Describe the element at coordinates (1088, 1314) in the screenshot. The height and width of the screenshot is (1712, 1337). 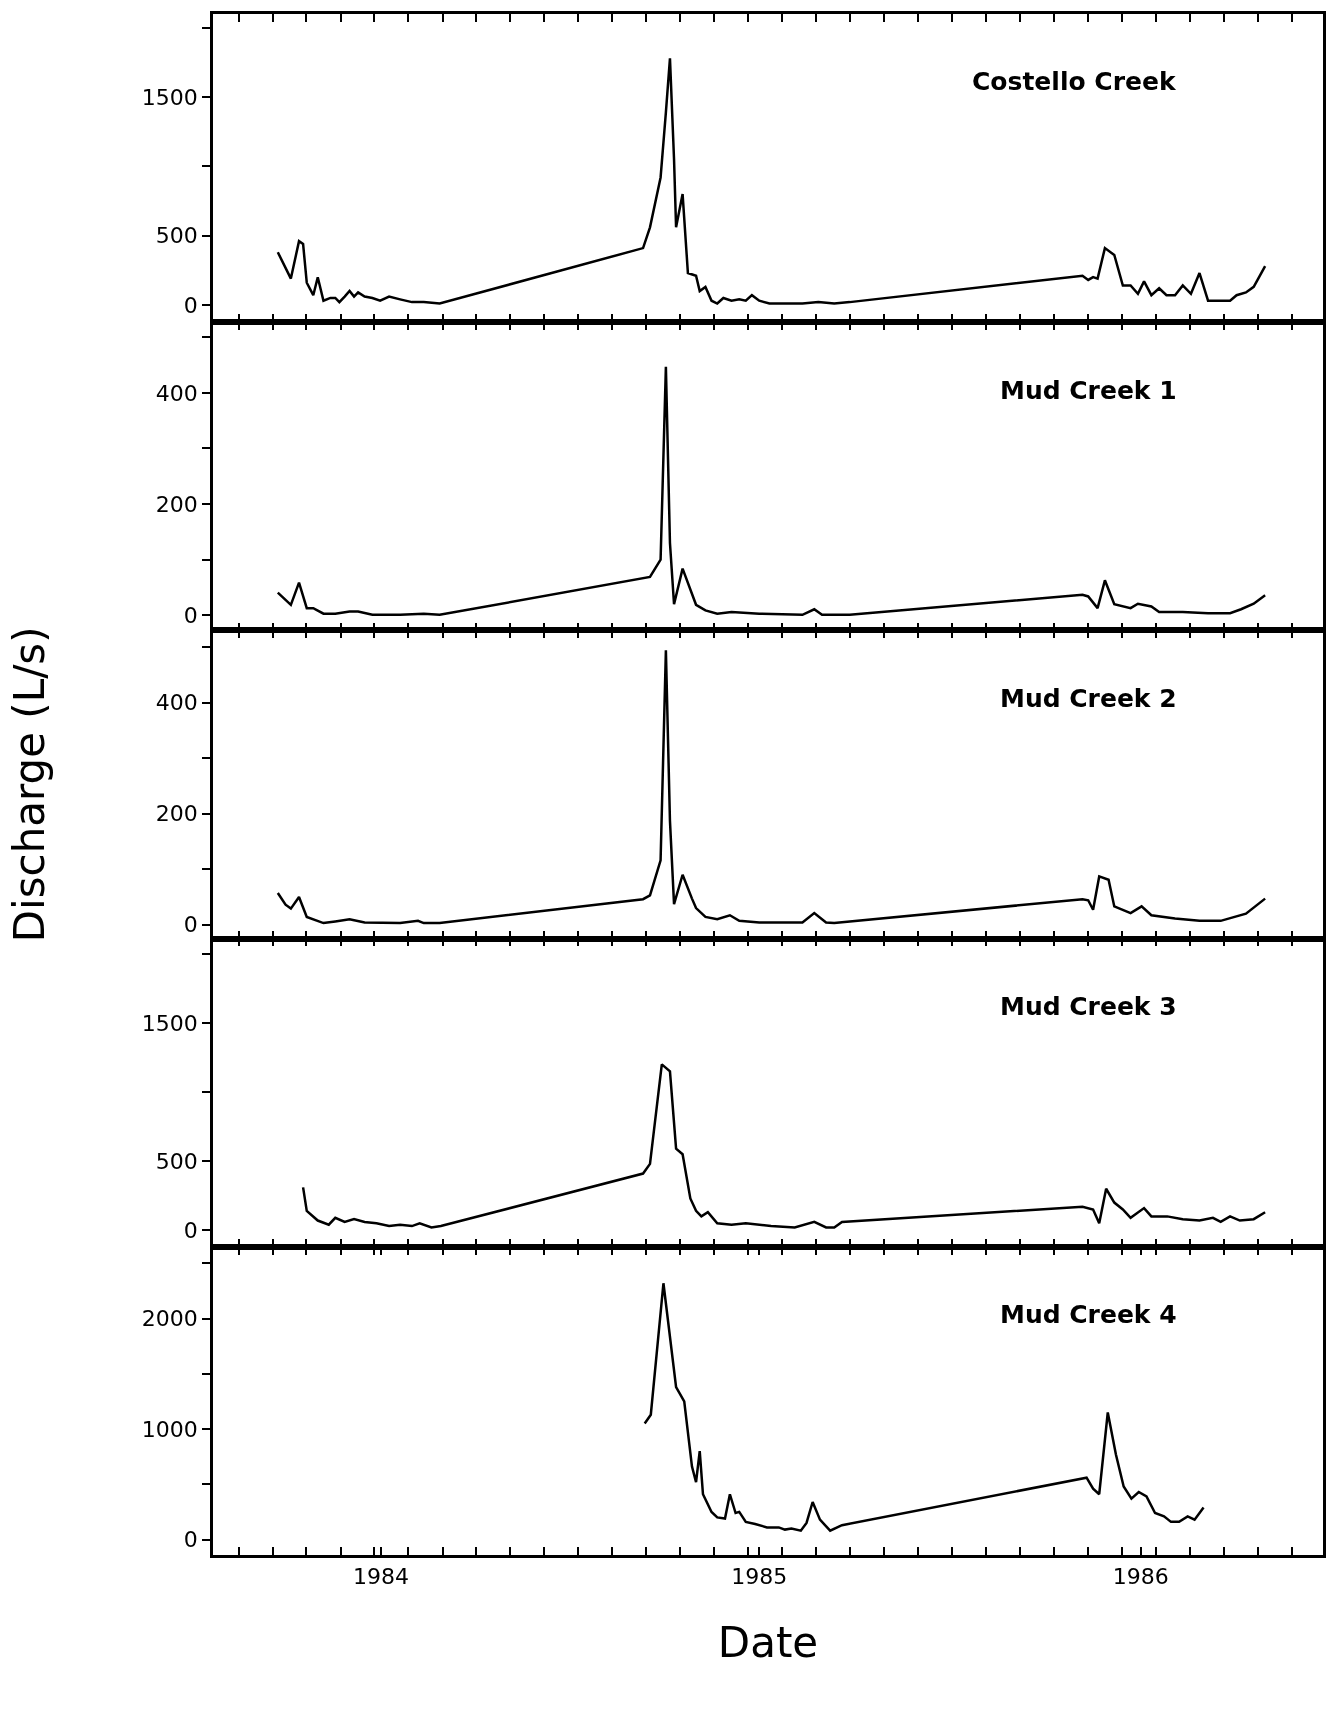
I see `annotation: Mud Creek 4` at that location.